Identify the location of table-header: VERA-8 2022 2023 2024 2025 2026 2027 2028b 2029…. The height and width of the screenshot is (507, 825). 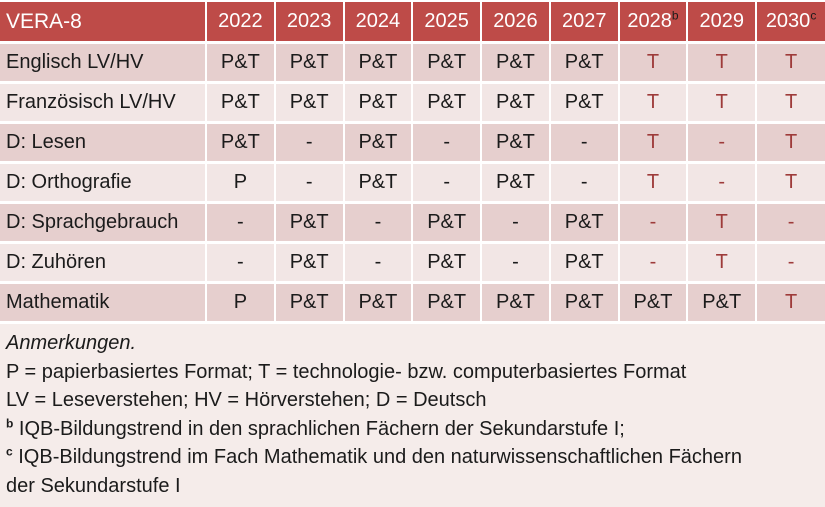
(412, 22).